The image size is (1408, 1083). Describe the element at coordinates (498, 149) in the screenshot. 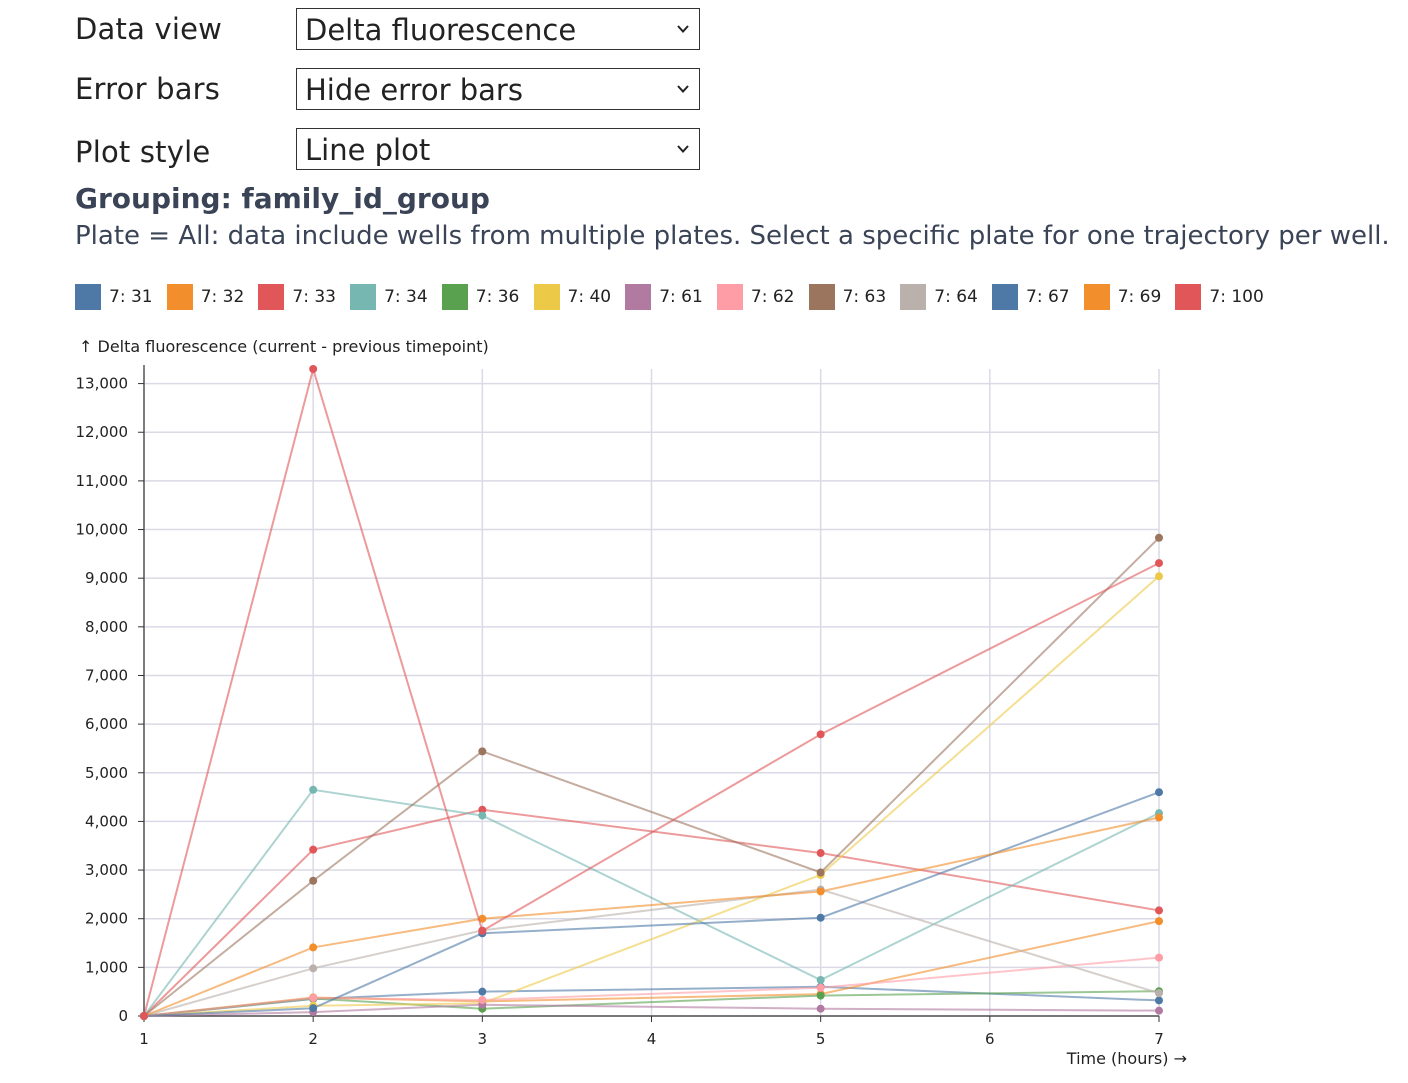

I see `plot-style-select: Line plot` at that location.